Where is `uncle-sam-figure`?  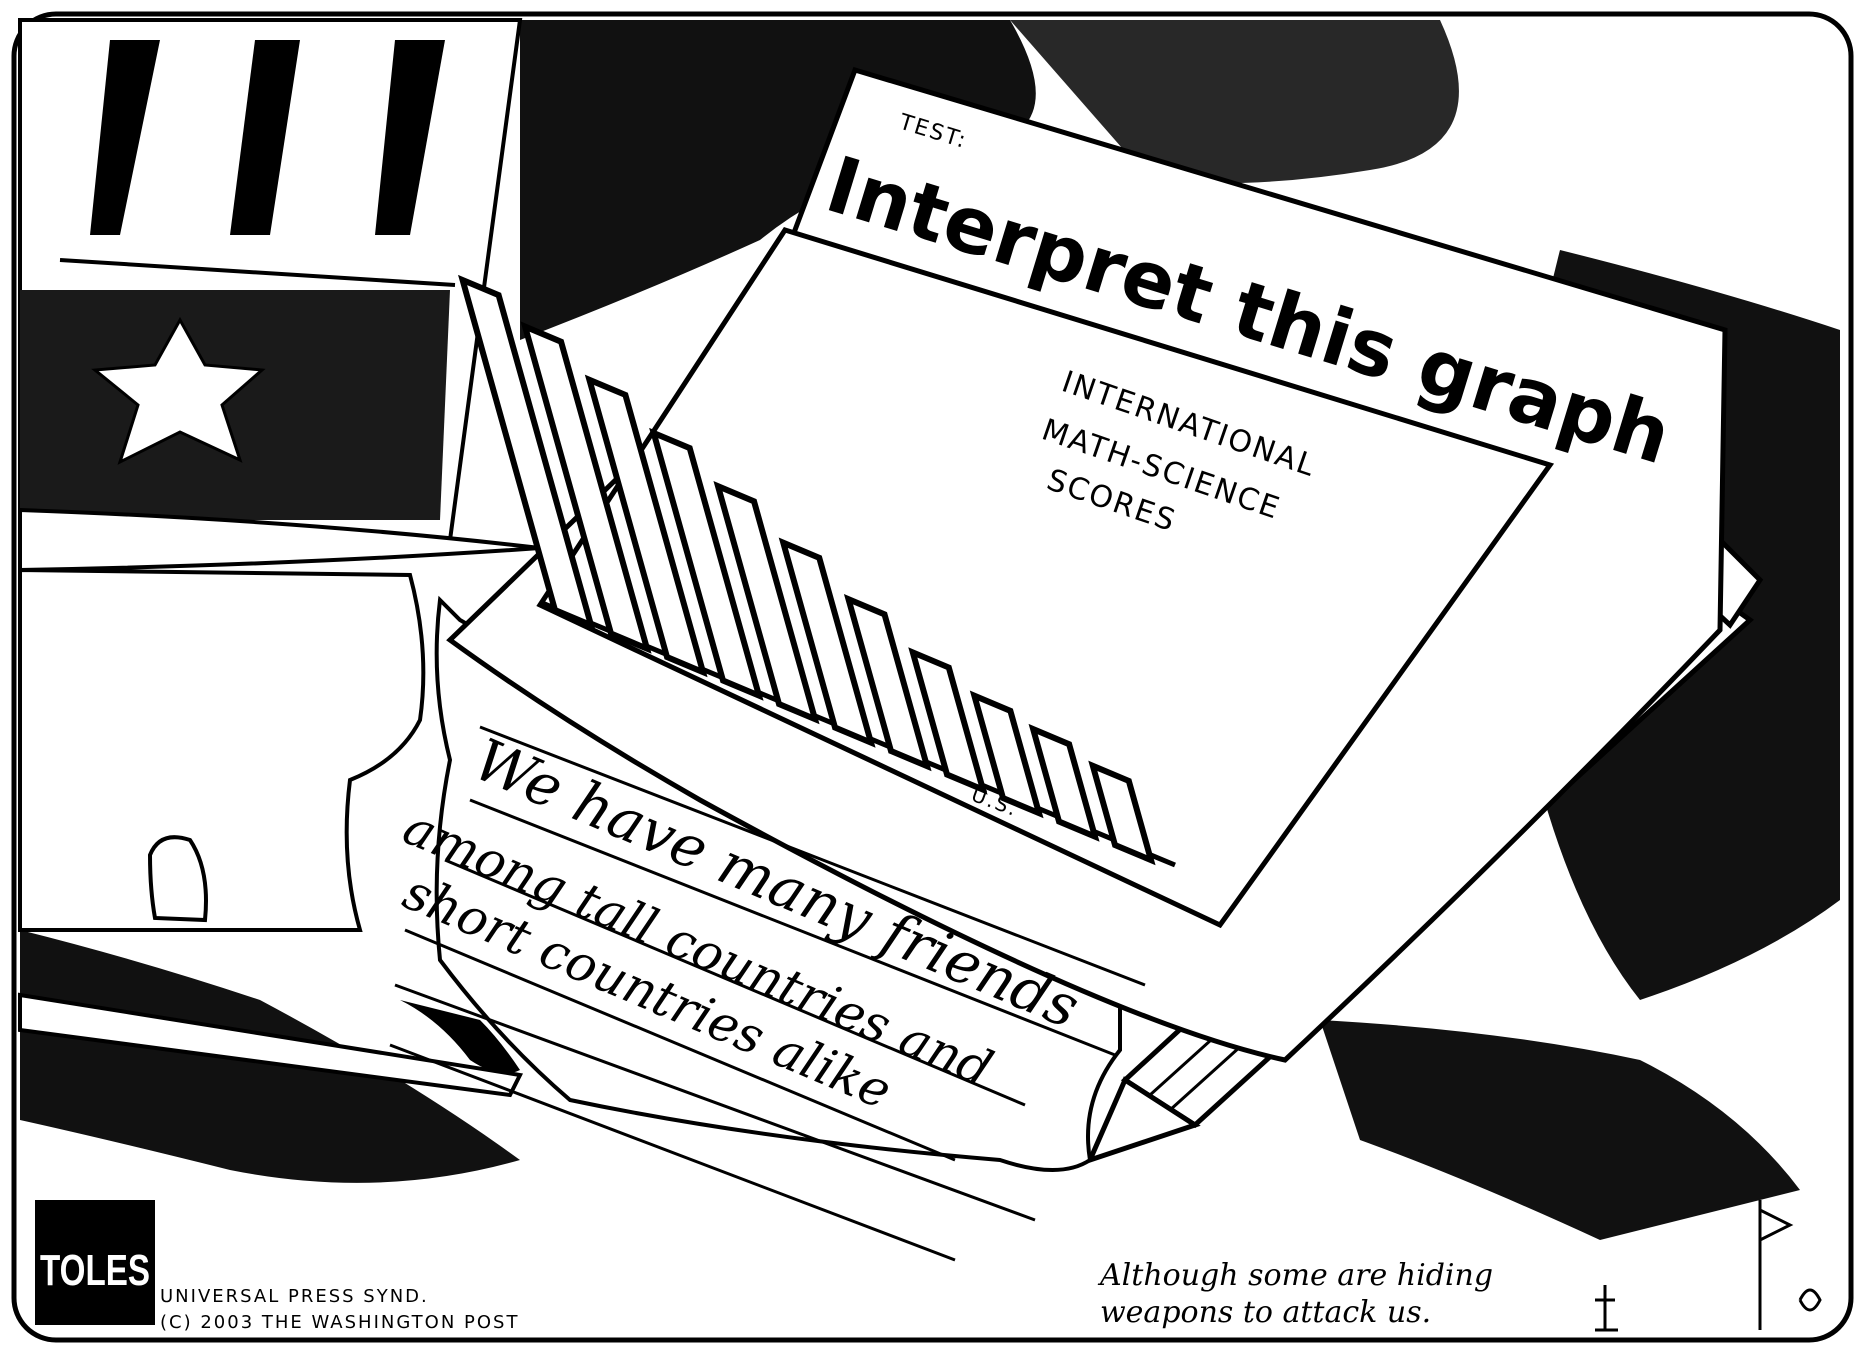 uncle-sam-figure is located at coordinates (271, 832).